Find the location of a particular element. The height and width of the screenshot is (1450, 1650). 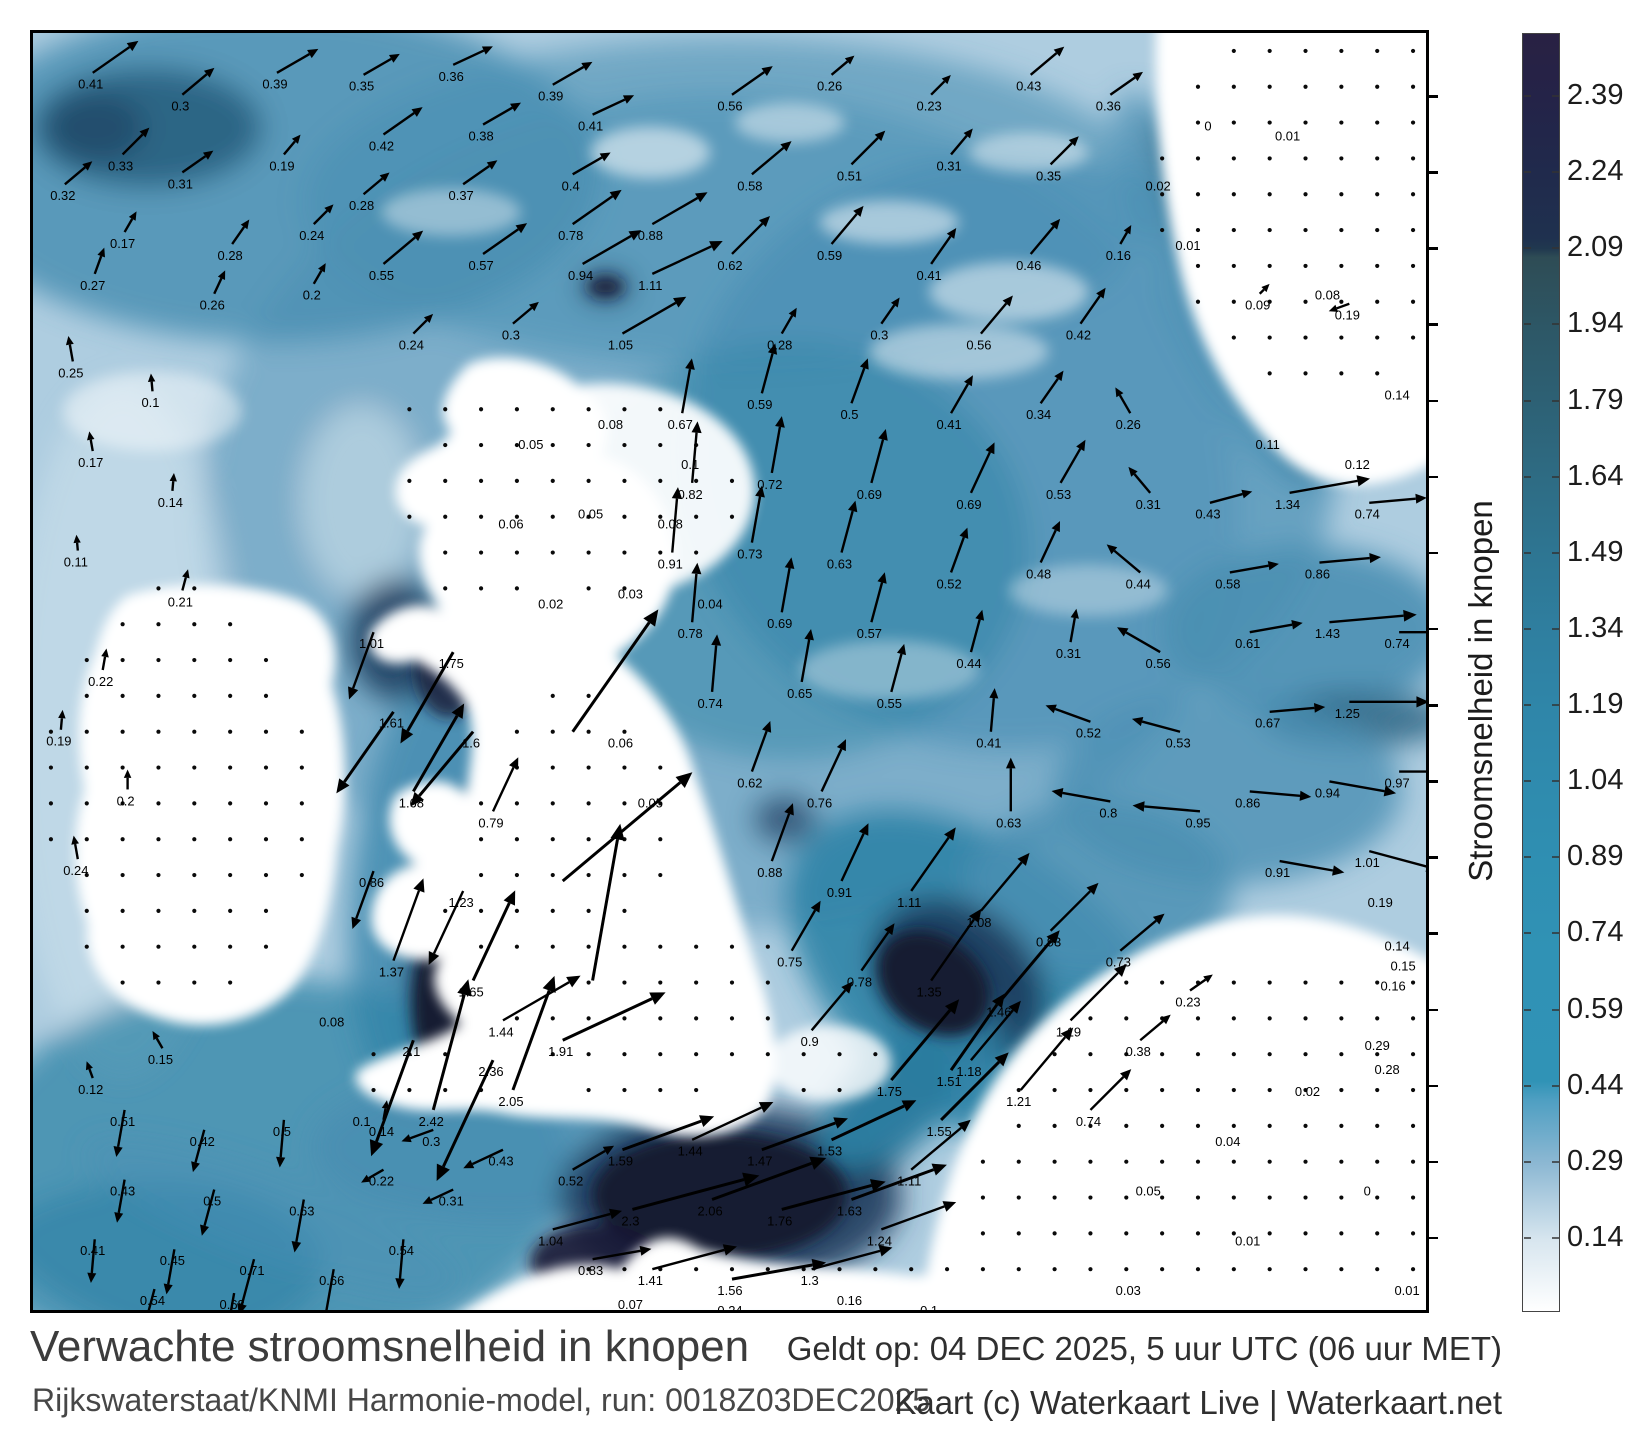

current-speed-value: 0.33 is located at coordinates (120, 165).